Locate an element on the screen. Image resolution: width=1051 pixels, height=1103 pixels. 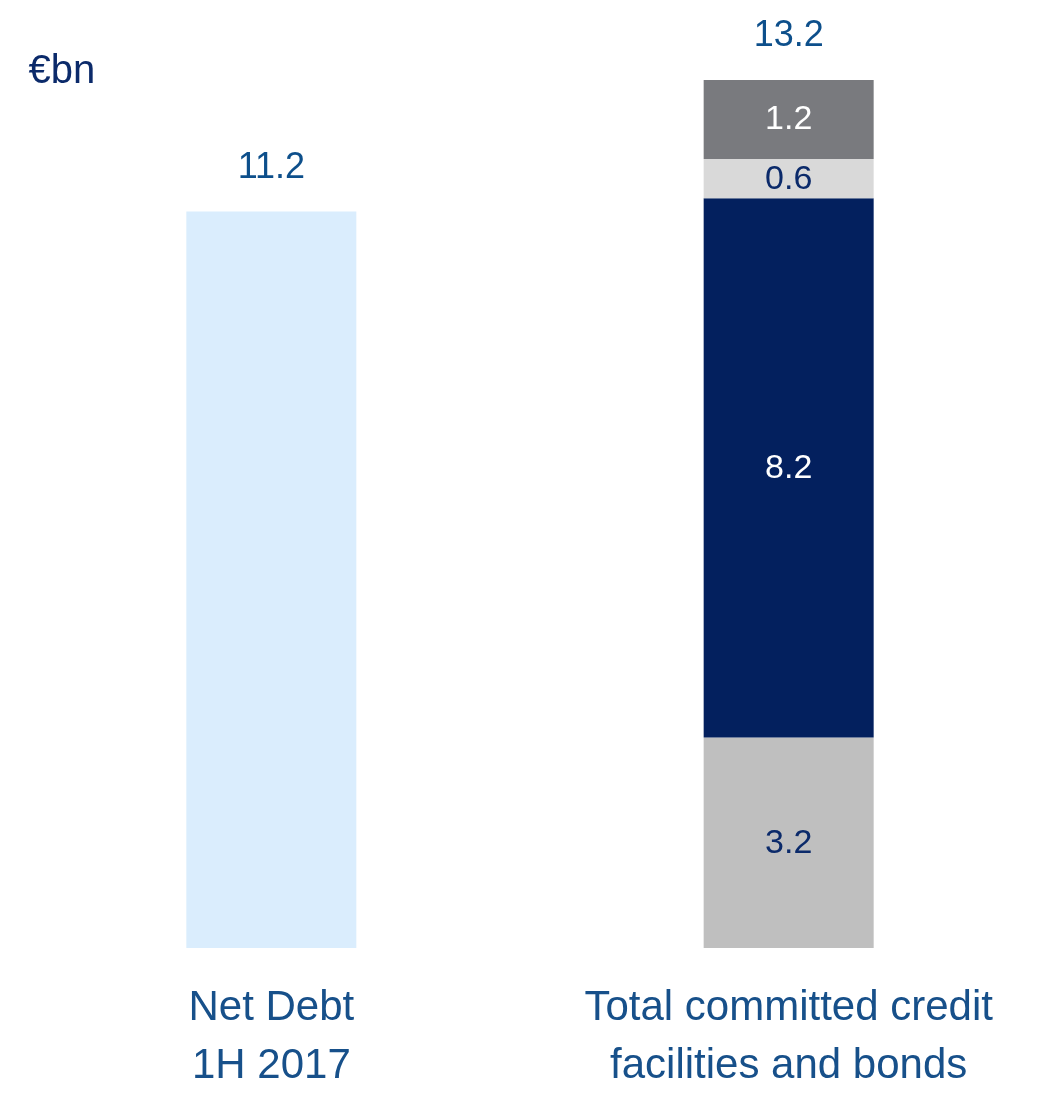
x-tick-label: Net Debt 1H 2017 is located at coordinates (271, 1034).